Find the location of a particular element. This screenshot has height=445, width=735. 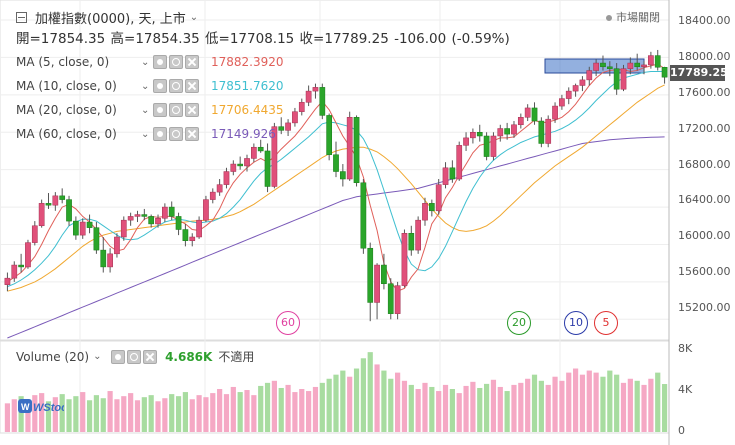

indicator-ma10: MA (10, close, 0) ⌄ 17851.7620 is located at coordinates (150, 86).